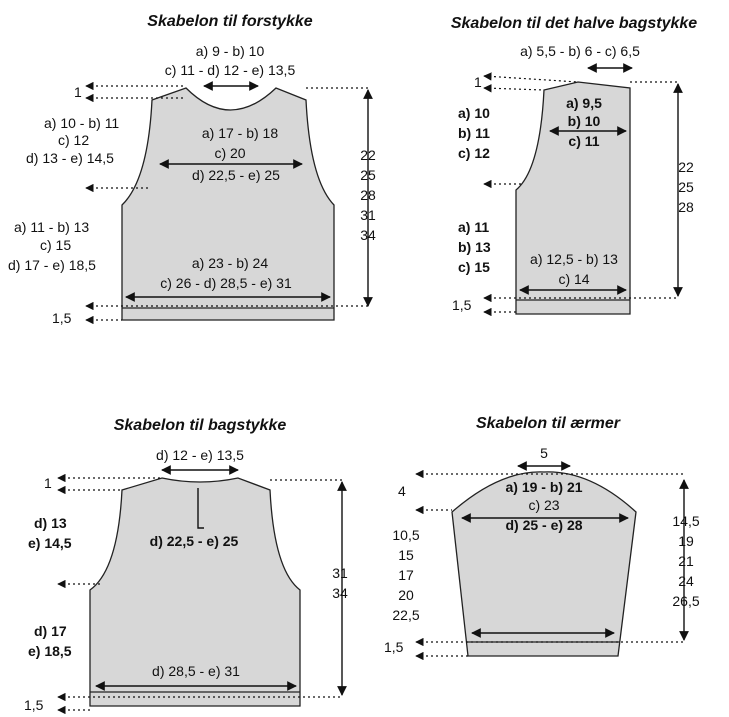 Image resolution: width=729 pixels, height=717 pixels. I want to click on half-back-chest-3: c) 11, so click(583, 141).